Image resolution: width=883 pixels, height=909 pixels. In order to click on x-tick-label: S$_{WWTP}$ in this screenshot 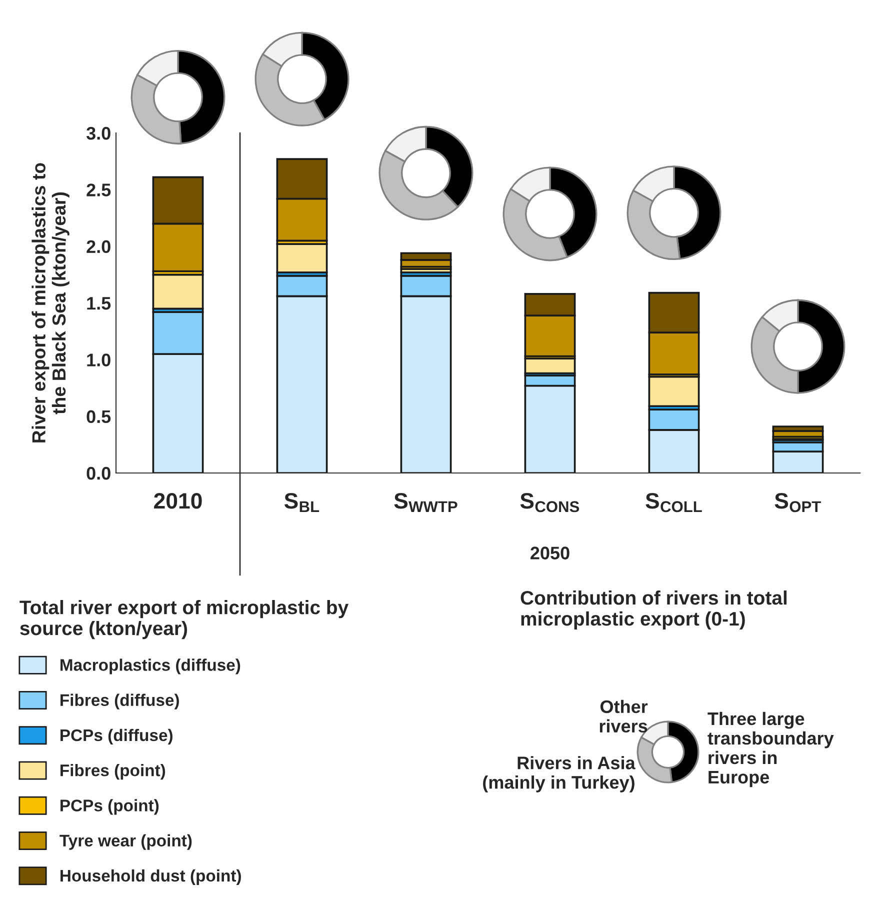, I will do `click(426, 502)`.